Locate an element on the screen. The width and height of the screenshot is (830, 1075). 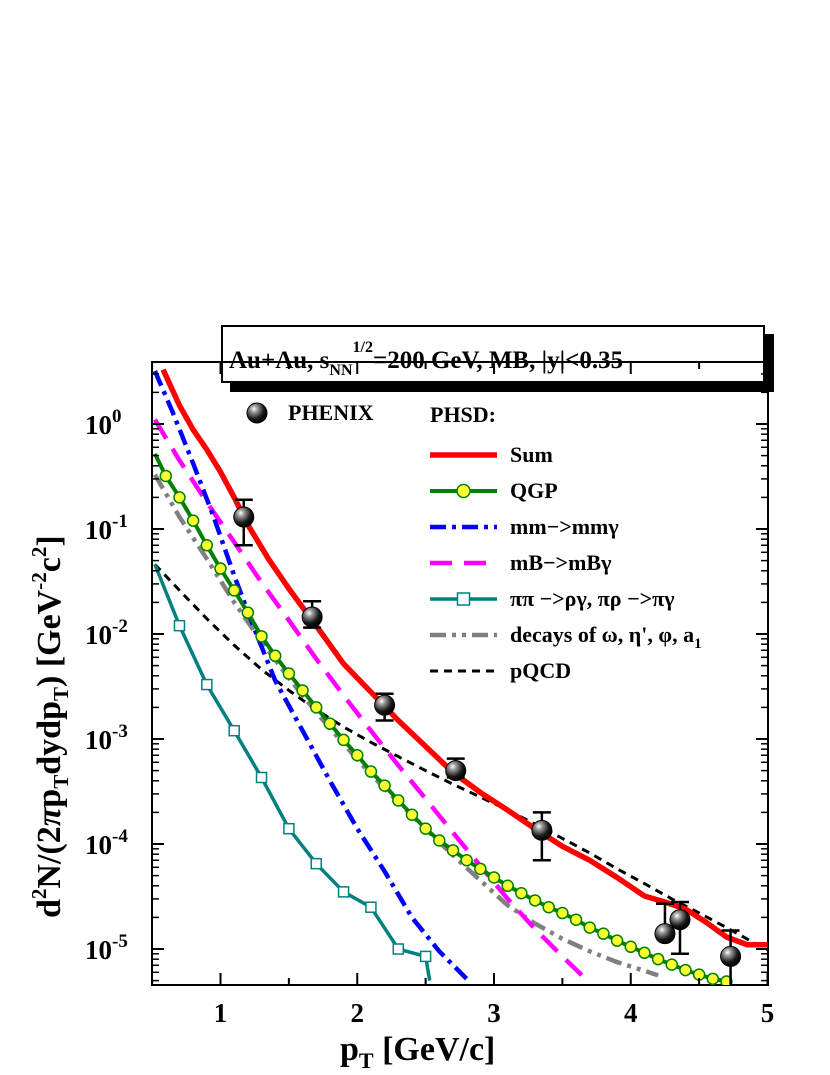
legend-qgp-marker is located at coordinates (463, 491).